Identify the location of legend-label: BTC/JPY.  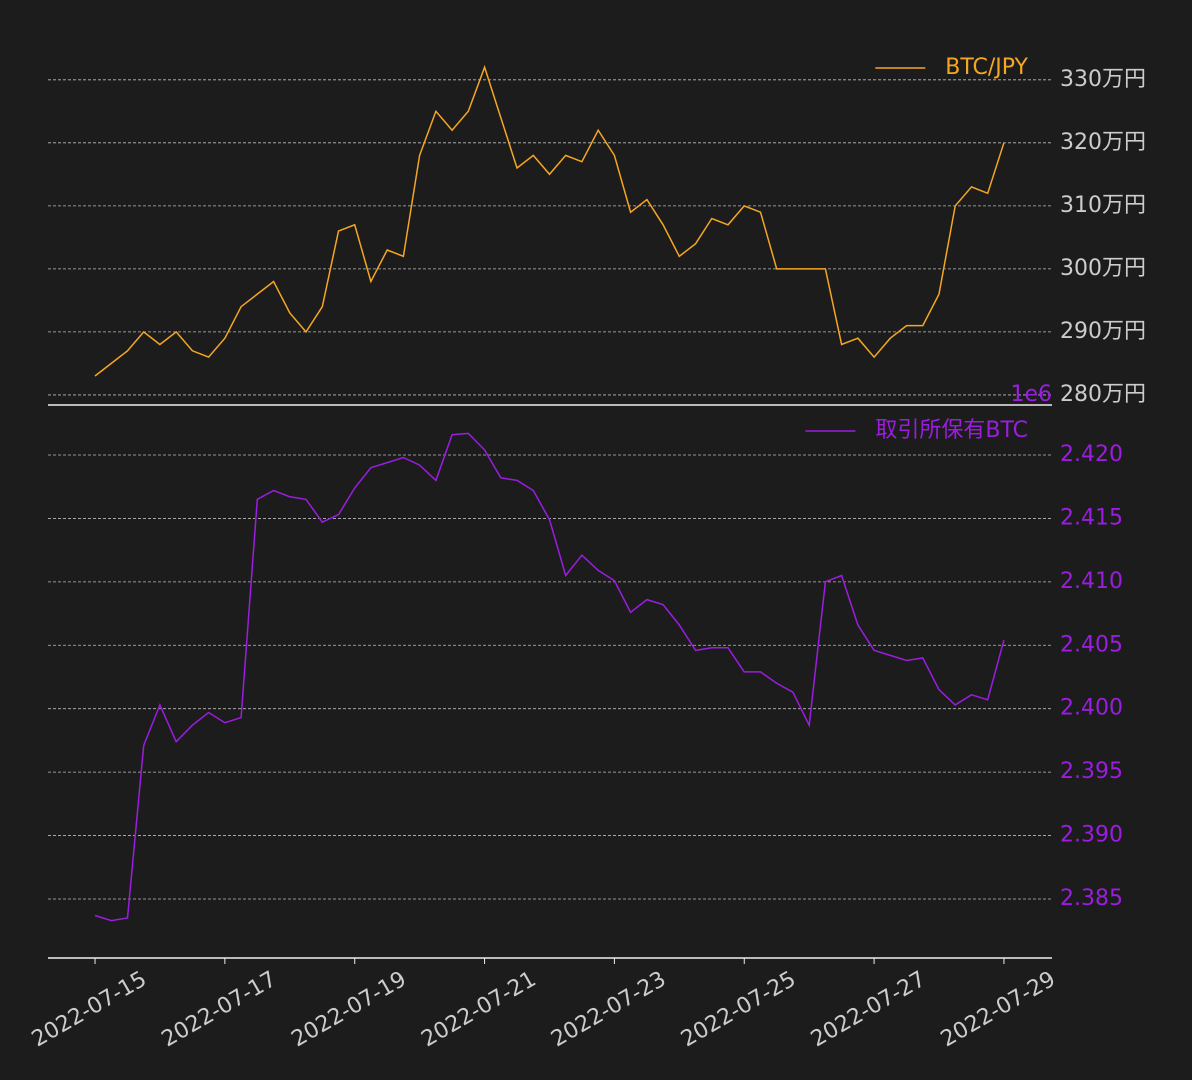
(986, 67).